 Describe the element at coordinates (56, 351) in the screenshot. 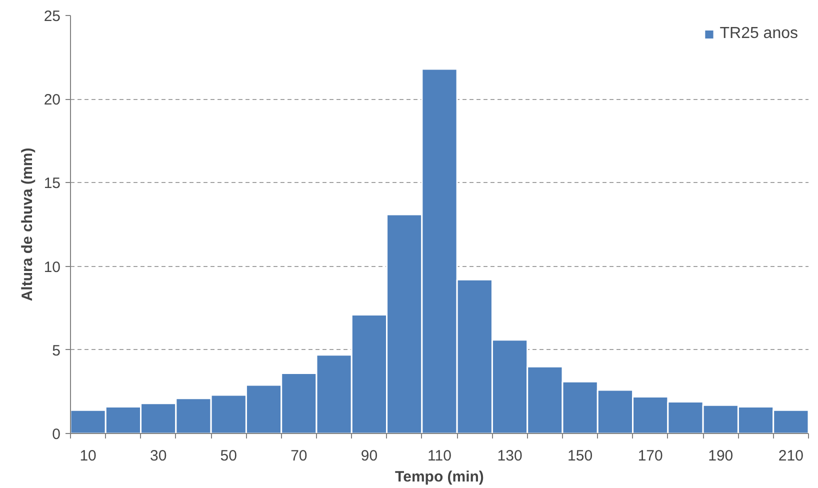

I see `y-tick-label: 5` at that location.